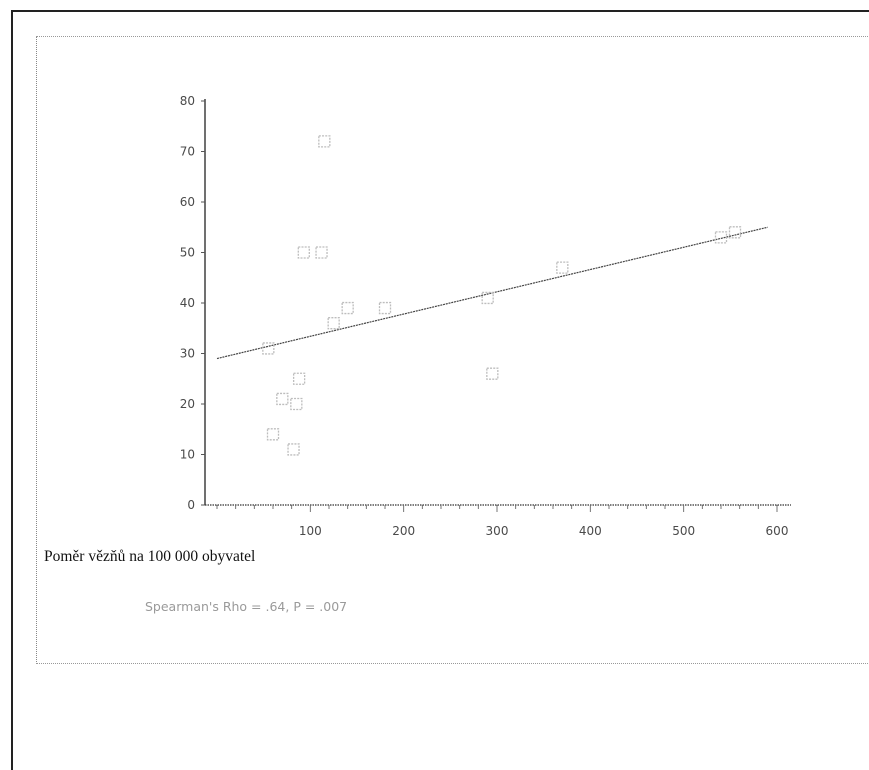 This screenshot has height=770, width=869. I want to click on y-axis: 0 10 20 30 40 50 60 70 80, so click(193, 303).